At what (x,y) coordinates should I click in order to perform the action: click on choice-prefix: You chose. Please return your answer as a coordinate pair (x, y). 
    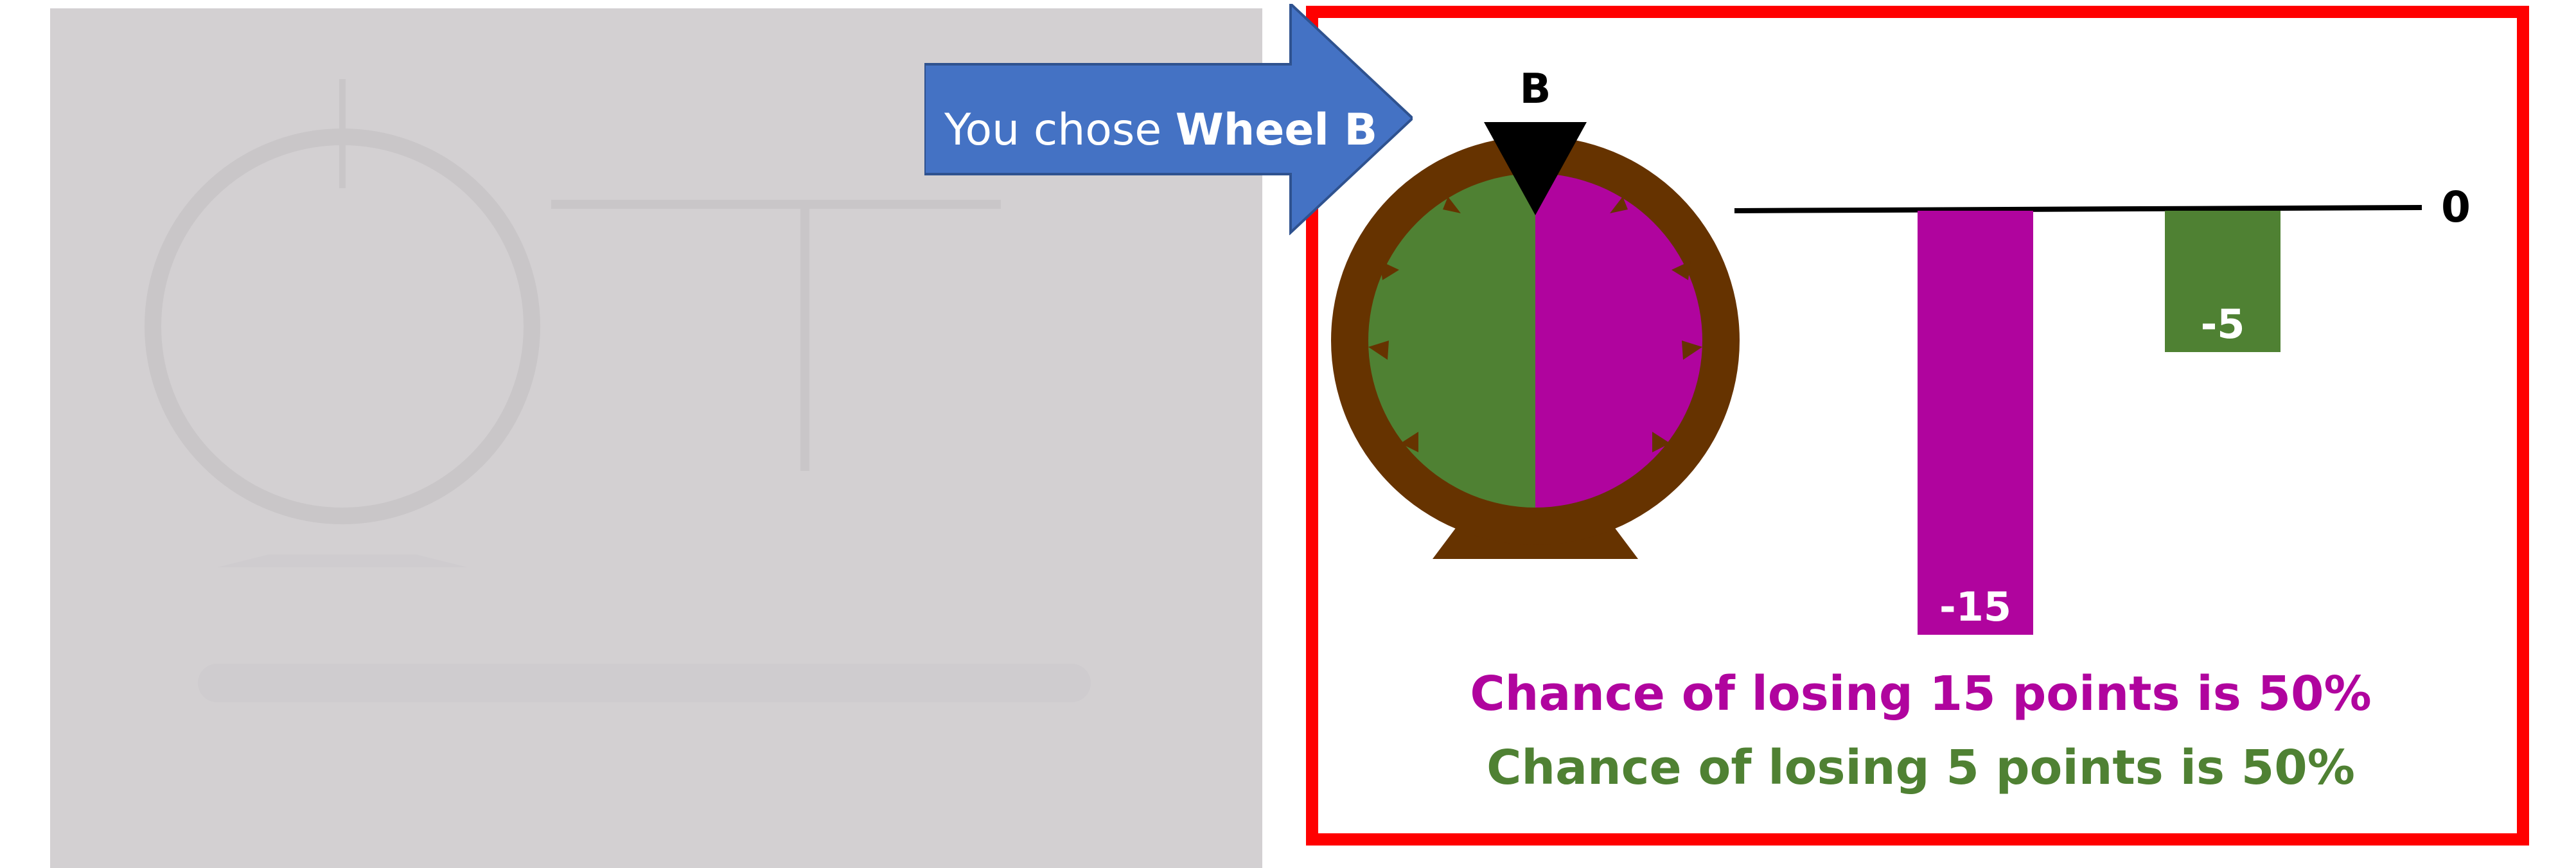
    Looking at the image, I should click on (1060, 130).